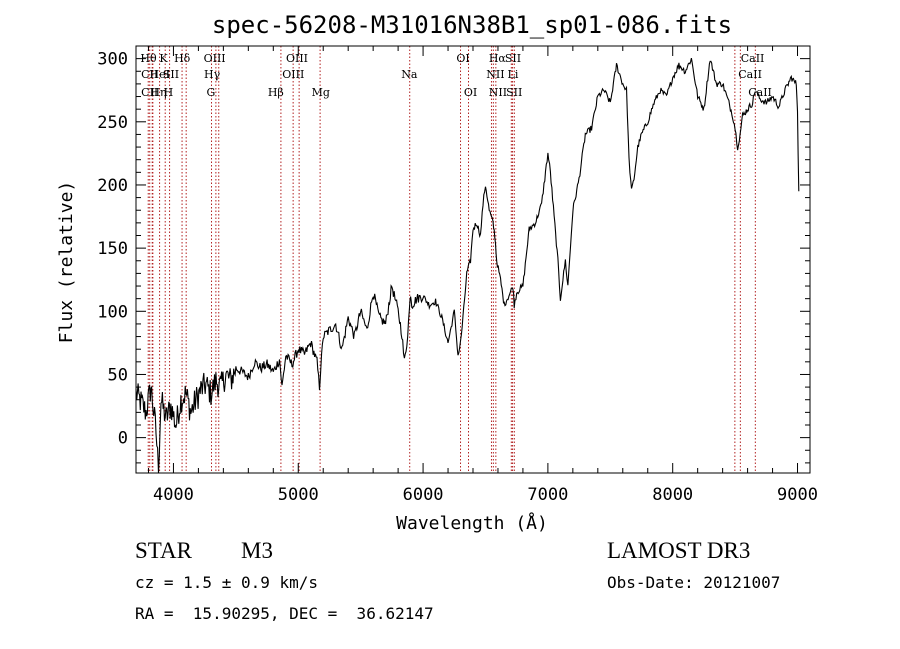  What do you see at coordinates (163, 550) in the screenshot?
I see `object-class: STAR` at bounding box center [163, 550].